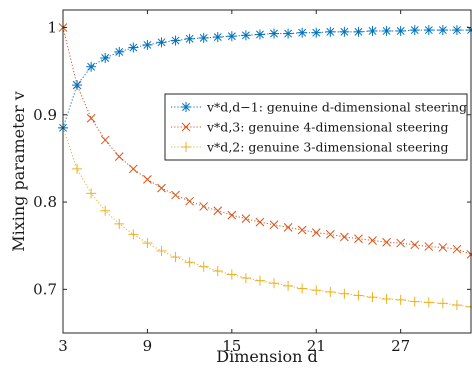  I want to click on legend-label: v*d,2: genuine 3-dimensional steering, so click(327, 147).